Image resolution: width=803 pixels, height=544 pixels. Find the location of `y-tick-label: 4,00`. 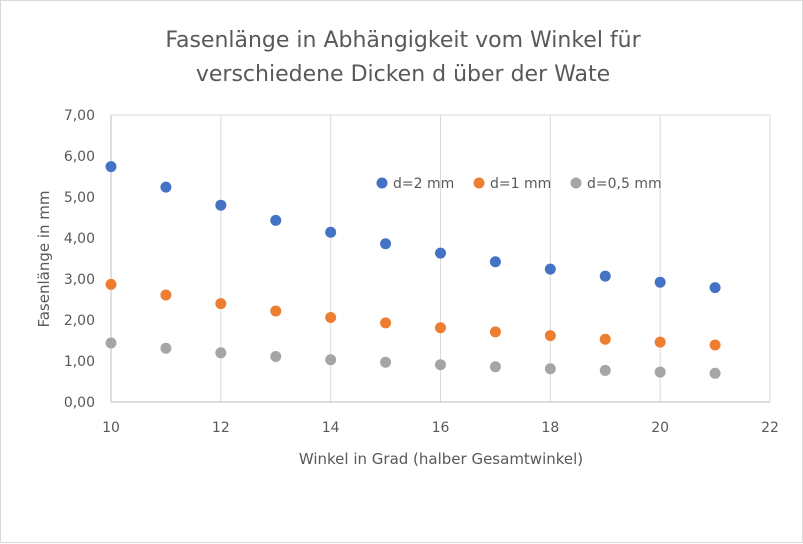

y-tick-label: 4,00 is located at coordinates (79, 239).